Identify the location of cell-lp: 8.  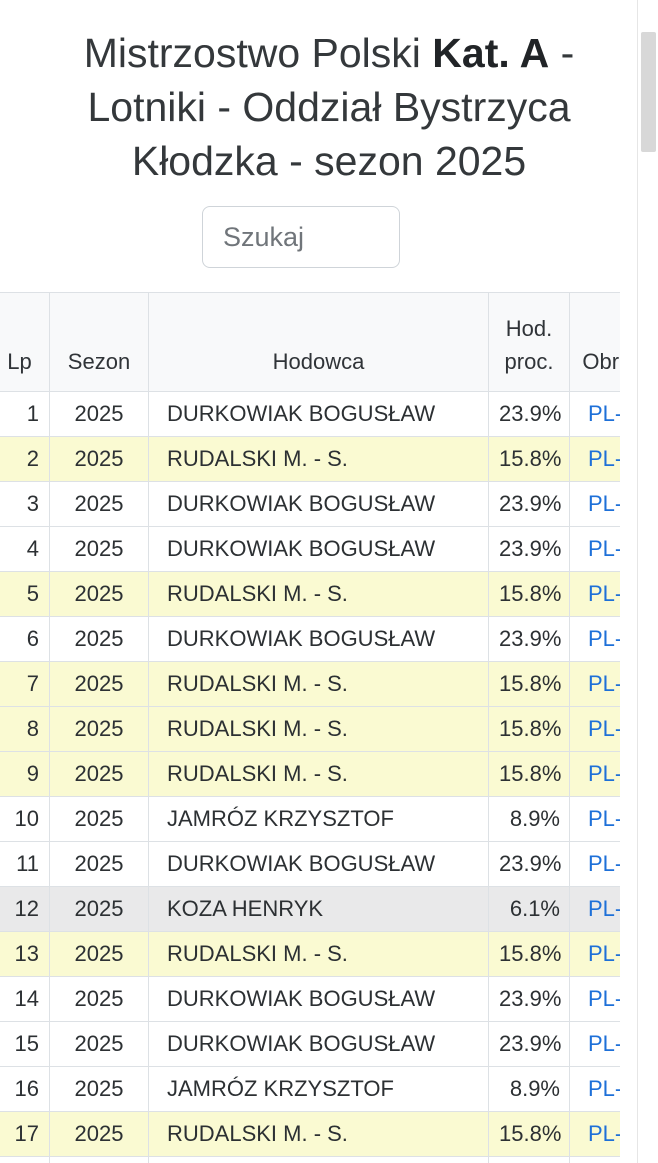
(25, 729).